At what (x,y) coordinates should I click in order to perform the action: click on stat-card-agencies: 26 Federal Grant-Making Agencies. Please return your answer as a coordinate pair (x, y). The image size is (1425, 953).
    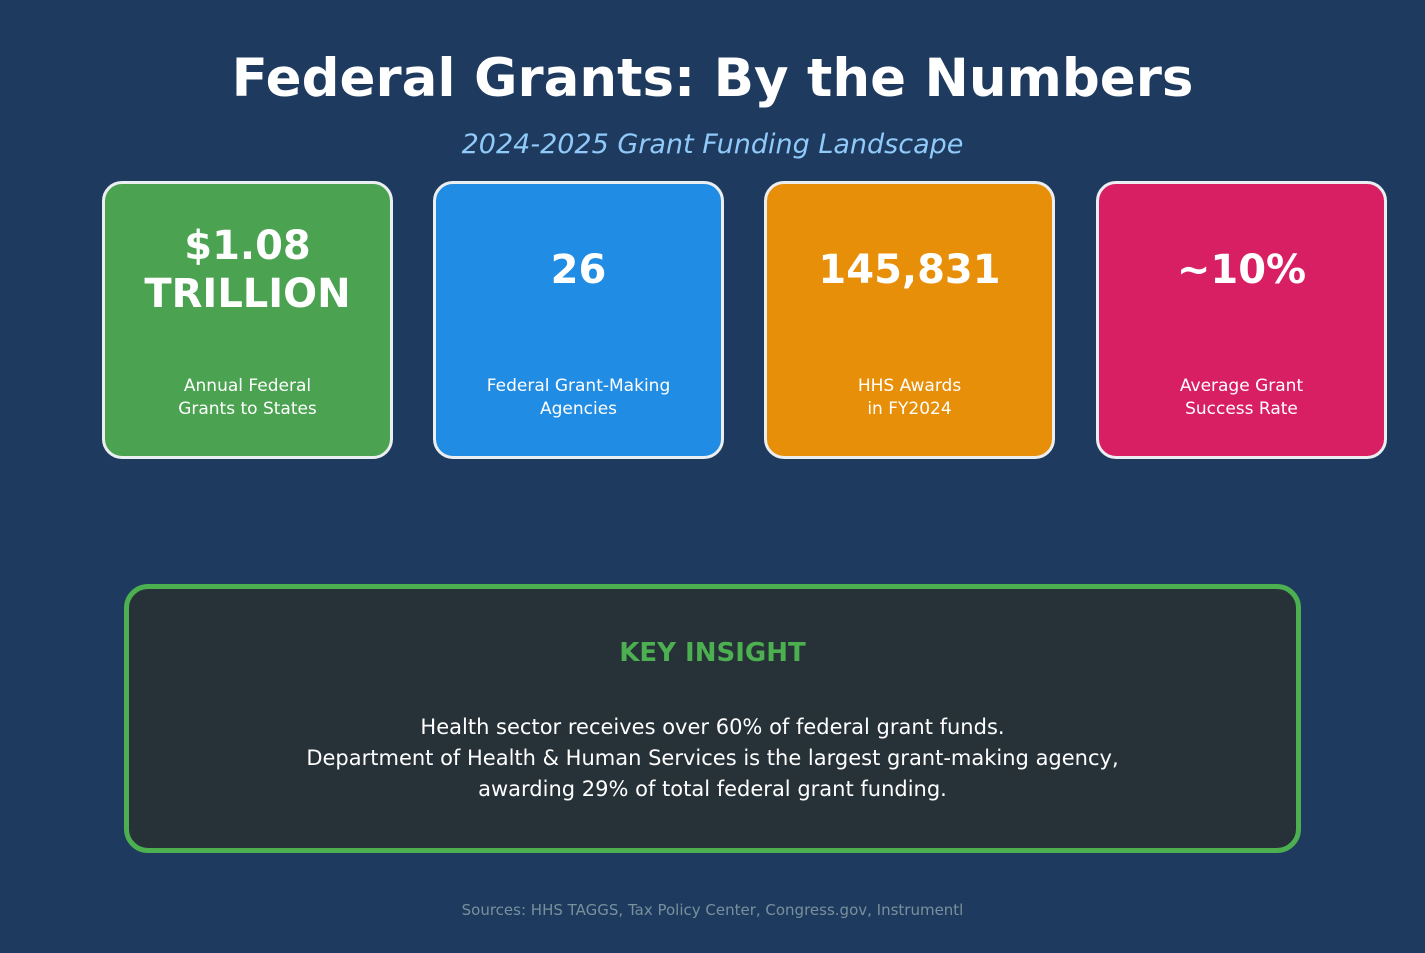
    Looking at the image, I should click on (578, 320).